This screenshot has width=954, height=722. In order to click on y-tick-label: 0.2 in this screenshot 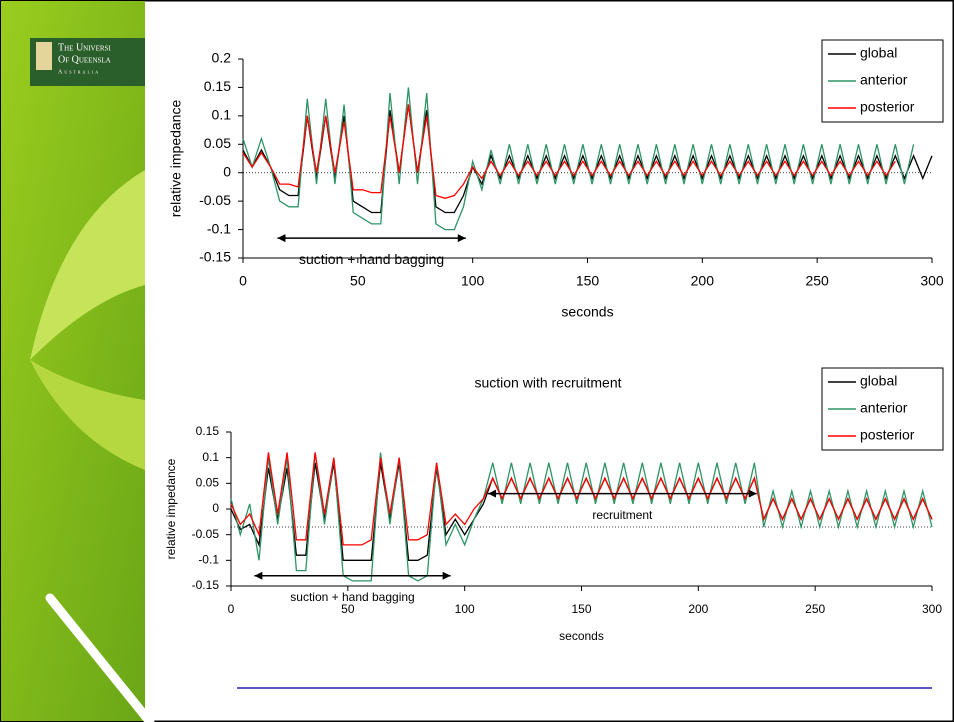, I will do `click(222, 58)`.